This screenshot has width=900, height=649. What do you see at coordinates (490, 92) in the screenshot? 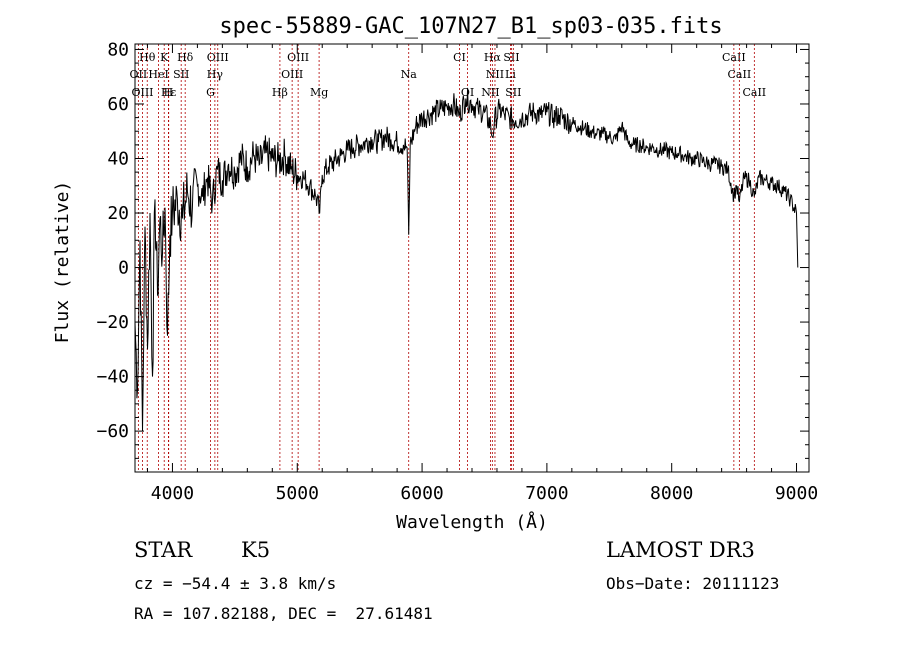
I see `line-marker-label-25: NII` at bounding box center [490, 92].